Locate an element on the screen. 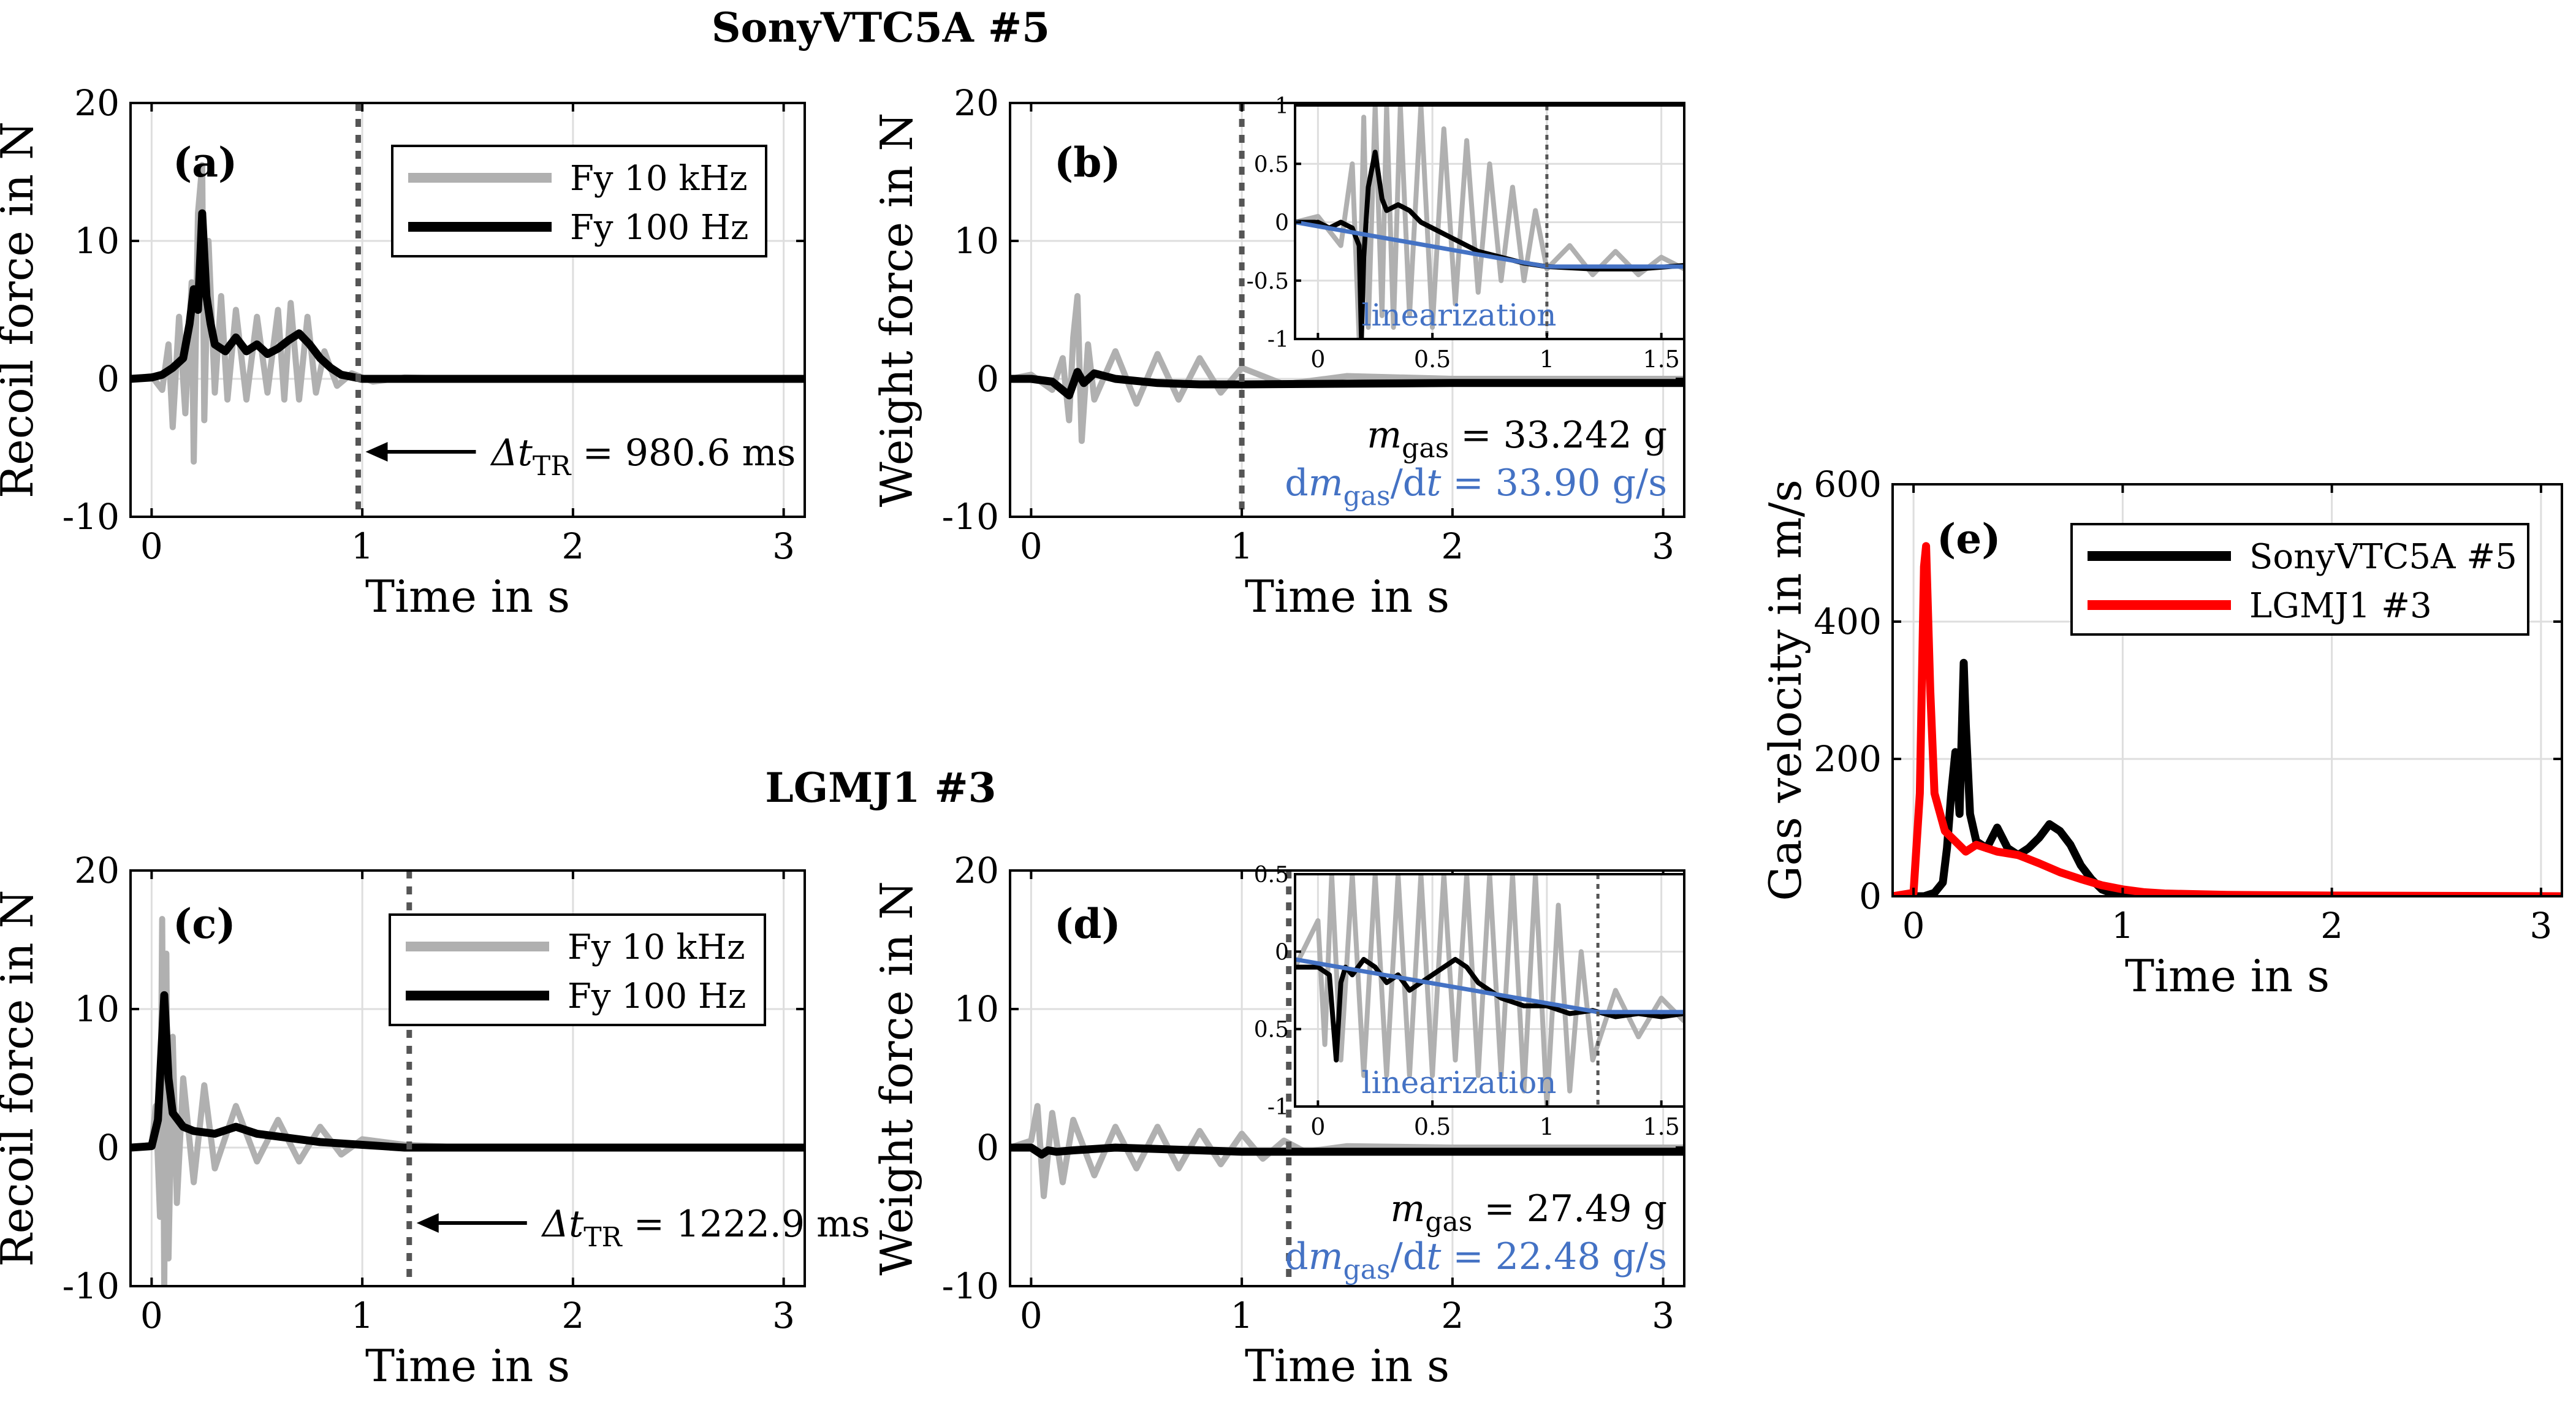 Image resolution: width=2576 pixels, height=1402 pixels. y-axis-label: Recoil force in N is located at coordinates (21, 1078).